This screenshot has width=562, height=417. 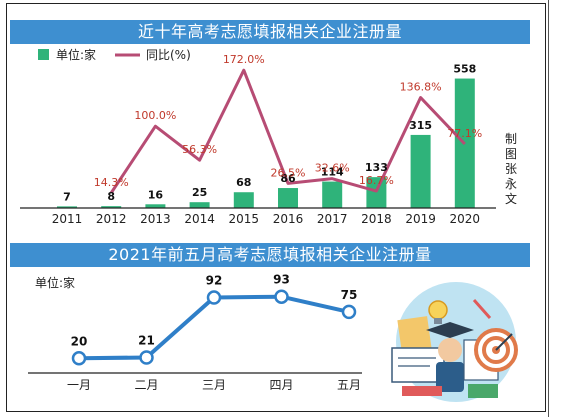 I want to click on x-tick-2011: 2011, so click(x=67, y=219).